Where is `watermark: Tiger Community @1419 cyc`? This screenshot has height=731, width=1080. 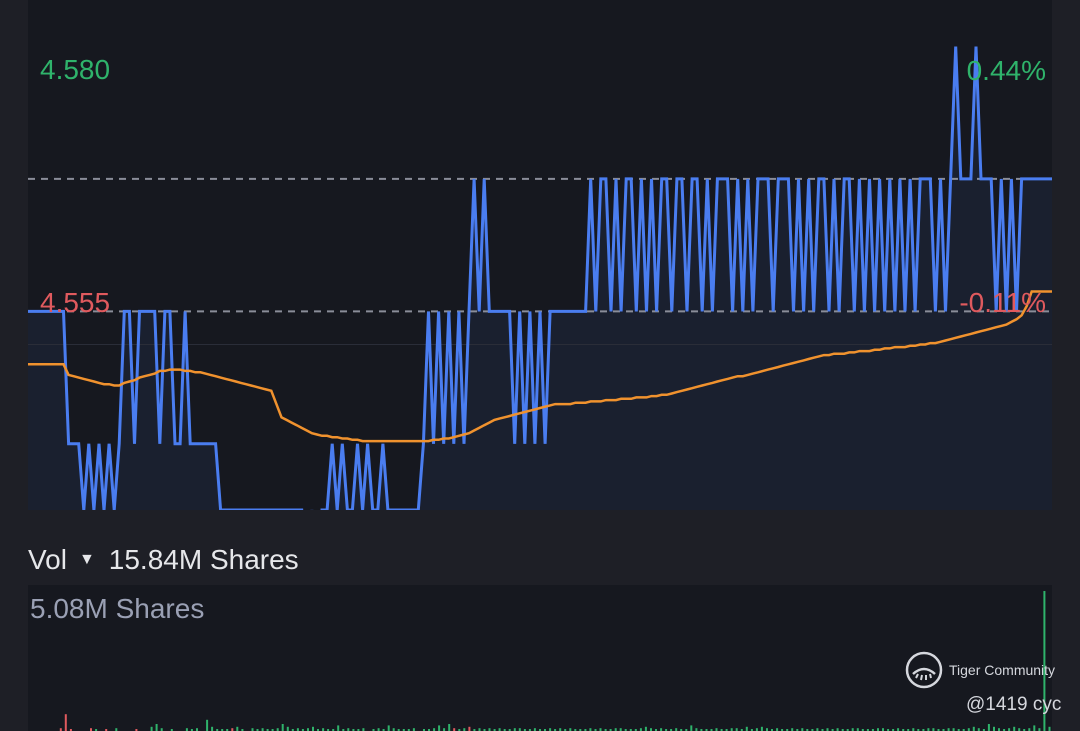 watermark: Tiger Community @1419 cyc is located at coordinates (989, 690).